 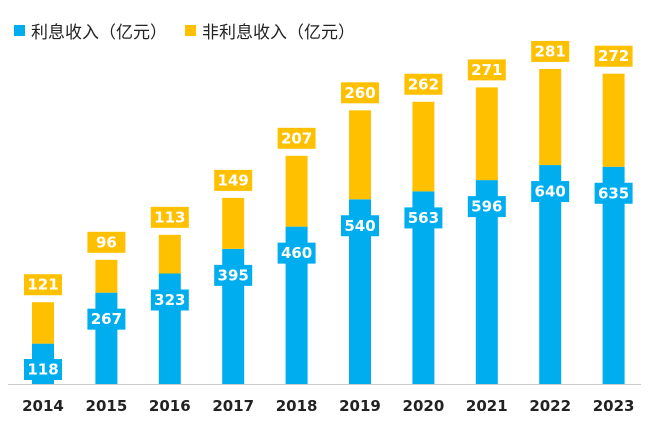 What do you see at coordinates (550, 274) in the screenshot?
I see `bar-interest-2022` at bounding box center [550, 274].